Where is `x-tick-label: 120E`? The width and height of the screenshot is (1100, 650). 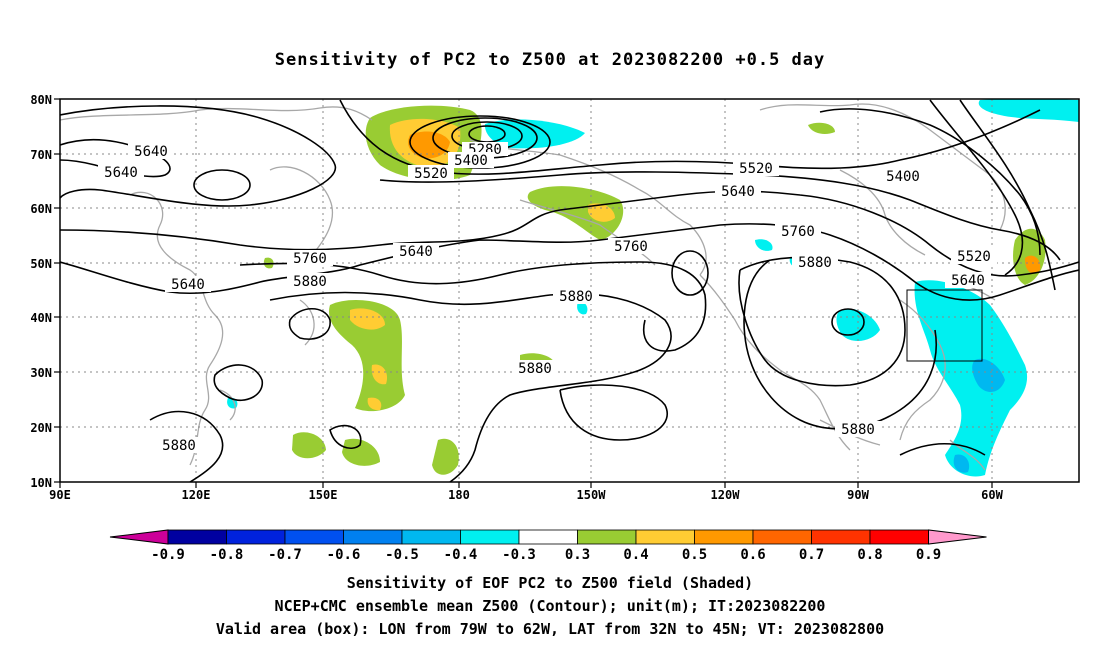 x-tick-label: 120E is located at coordinates (196, 495).